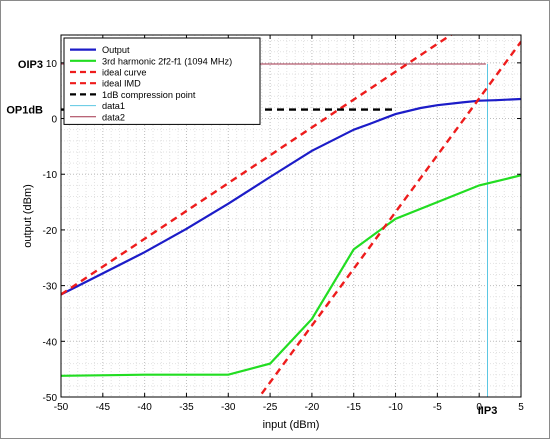  What do you see at coordinates (50, 287) in the screenshot?
I see `y-tick-label: -30` at bounding box center [50, 287].